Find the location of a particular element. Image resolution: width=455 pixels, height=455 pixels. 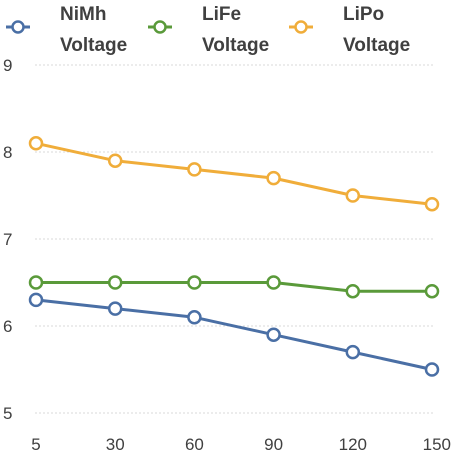

legend-item-life: LiFe Voltage is located at coordinates (208, 30).